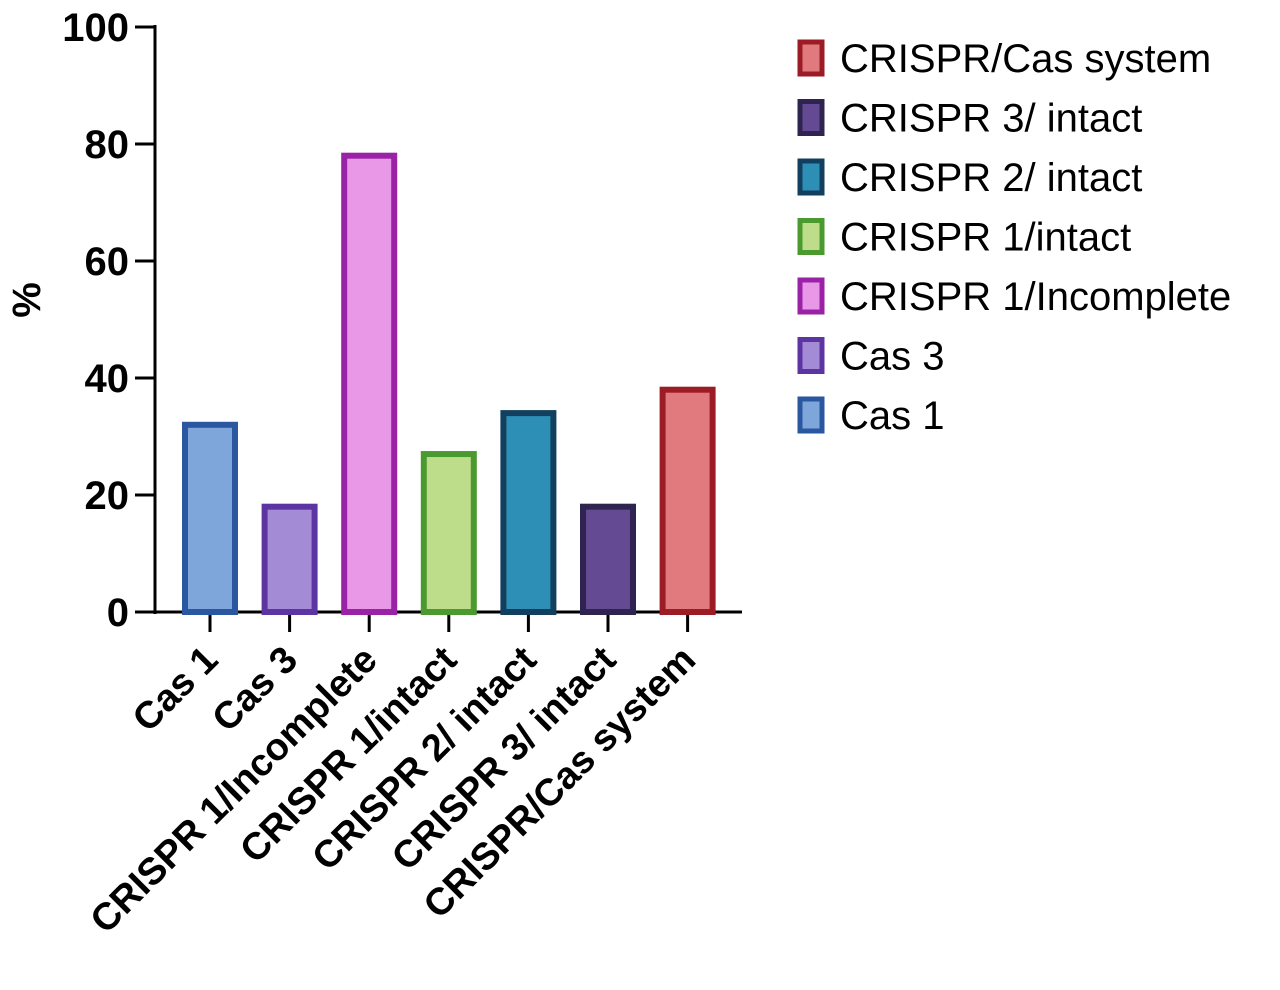  I want to click on legend-label: CRISPR 1/intact, so click(985, 238).